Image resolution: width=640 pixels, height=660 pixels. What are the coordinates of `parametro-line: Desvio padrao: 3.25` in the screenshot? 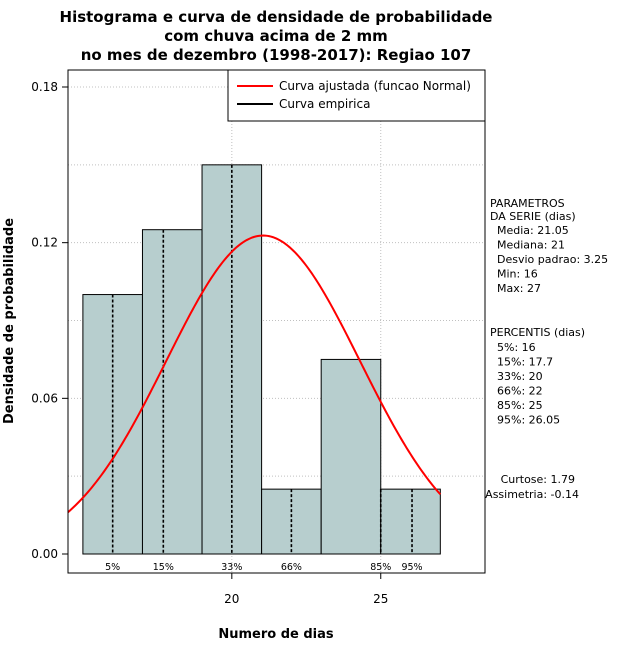 It's located at (552, 259).